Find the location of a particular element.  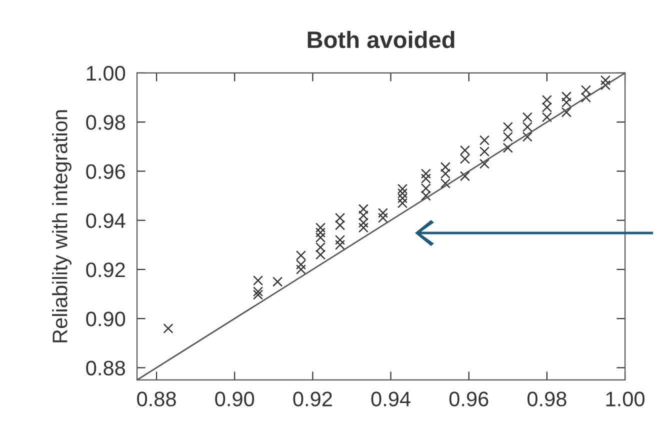

x-tick-label: 0.94 is located at coordinates (390, 399).